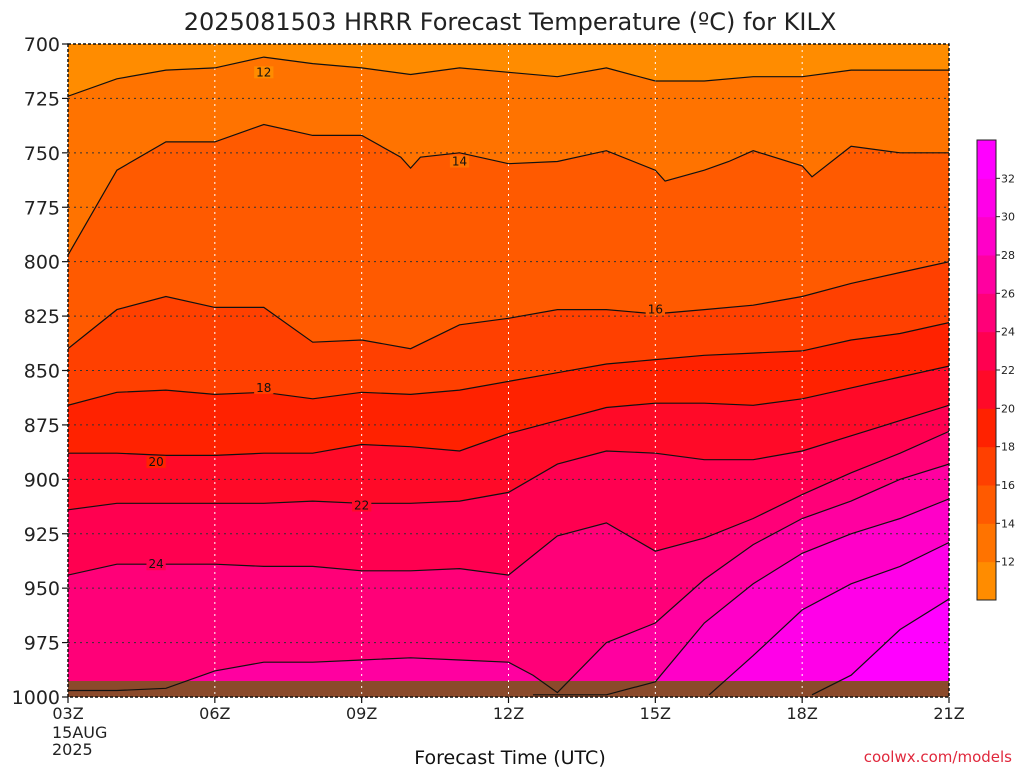 This screenshot has width=1024, height=768. What do you see at coordinates (1008, 293) in the screenshot?
I see `colorbar-tick-label-26: 26` at bounding box center [1008, 293].